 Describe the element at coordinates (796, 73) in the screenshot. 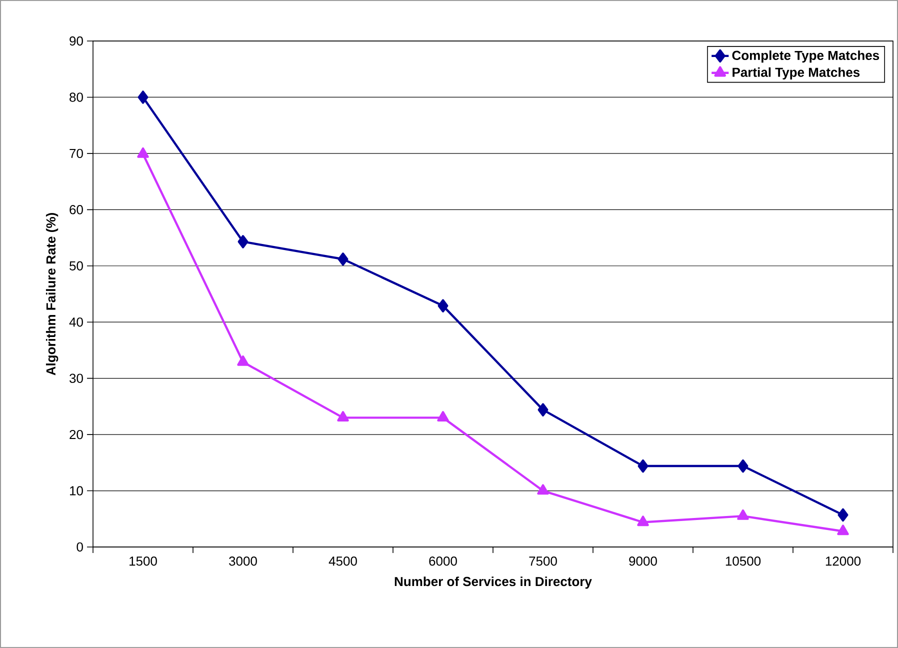

I see `legend-label: Partial Type Matches` at that location.